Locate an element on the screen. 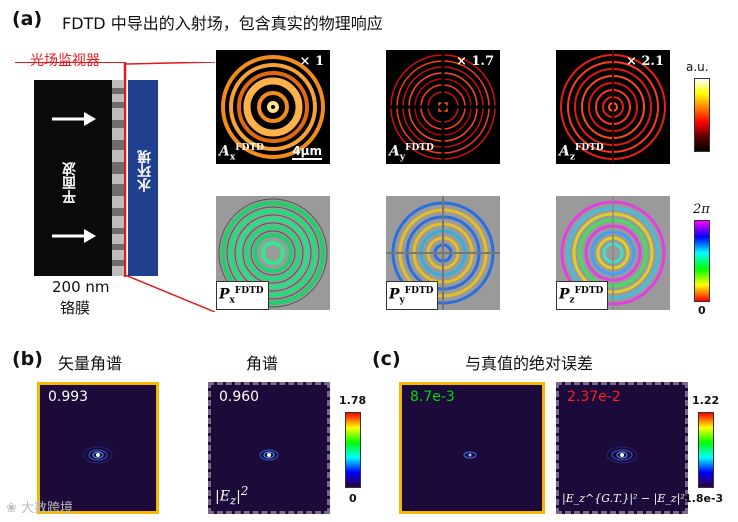  panel-c-title: 与真值的绝对误差 is located at coordinates (529, 363).